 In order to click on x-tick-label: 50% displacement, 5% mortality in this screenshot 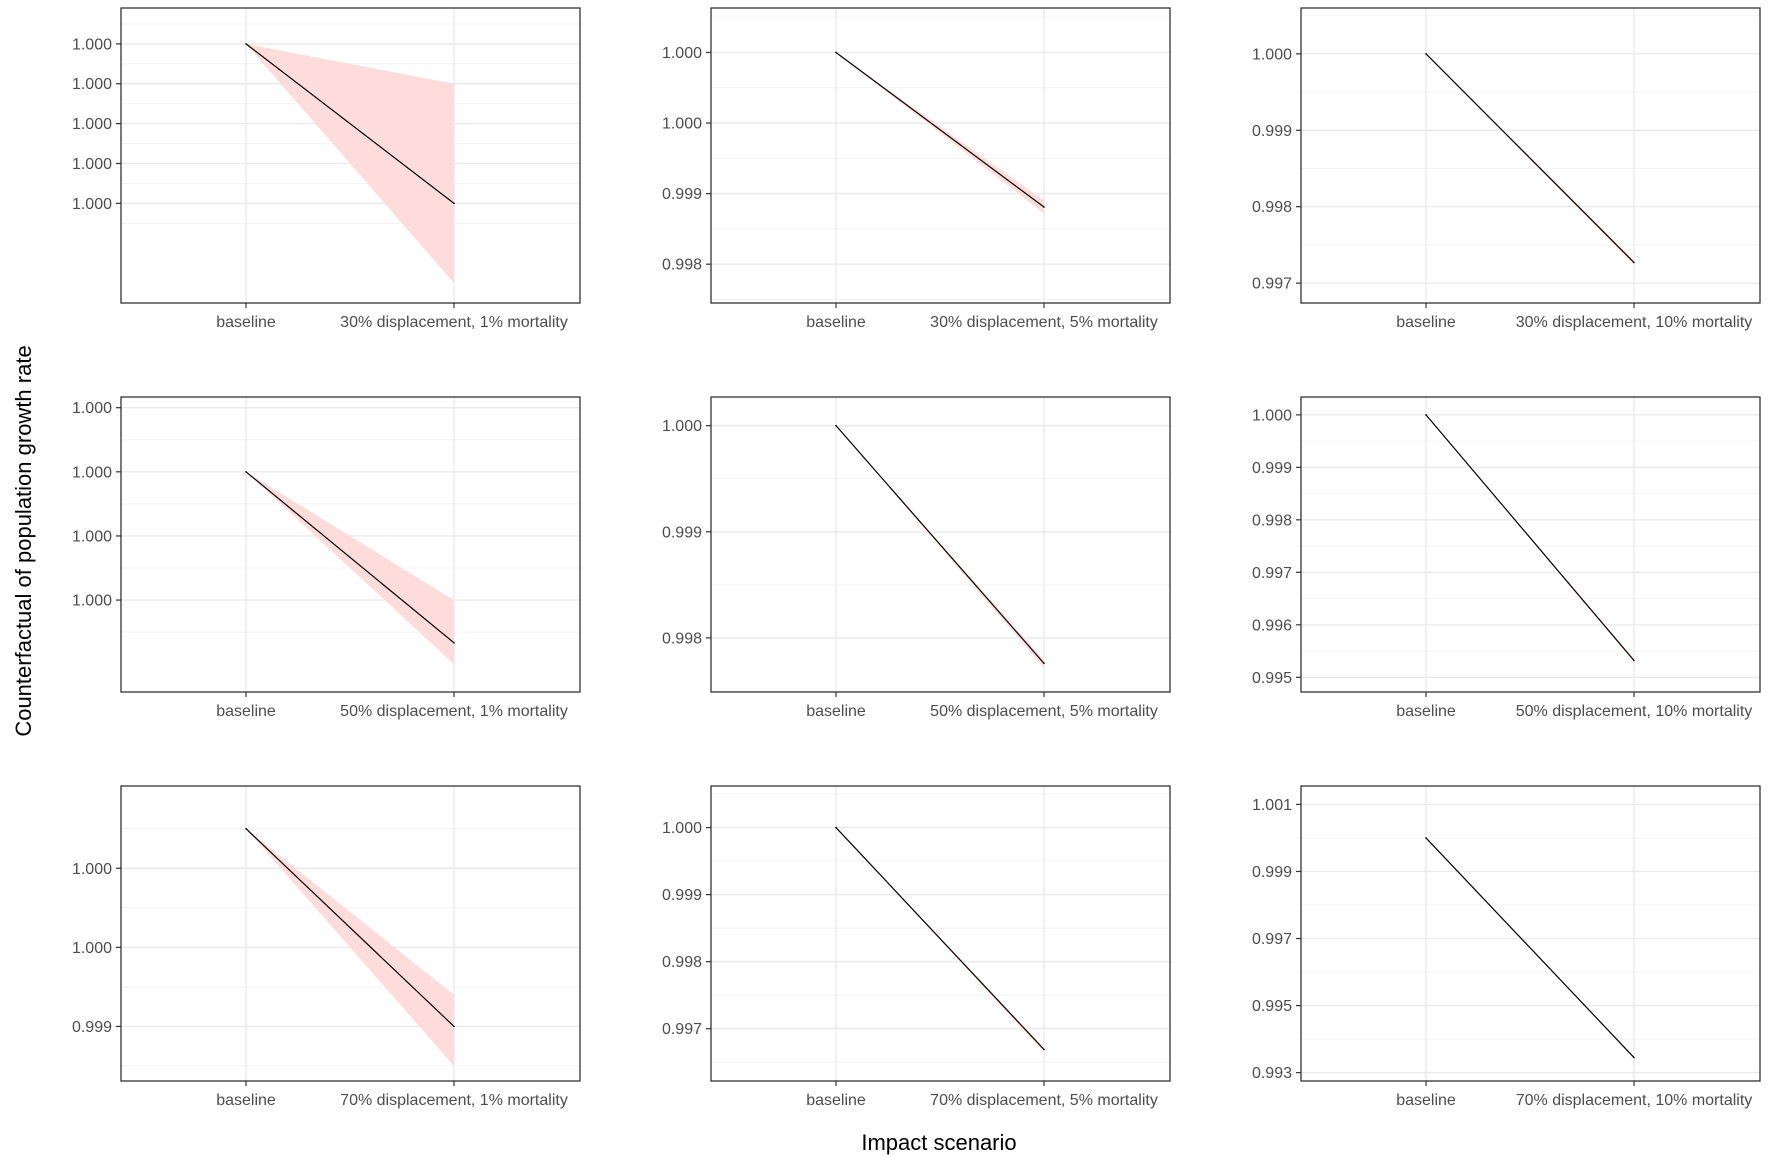, I will do `click(1044, 711)`.